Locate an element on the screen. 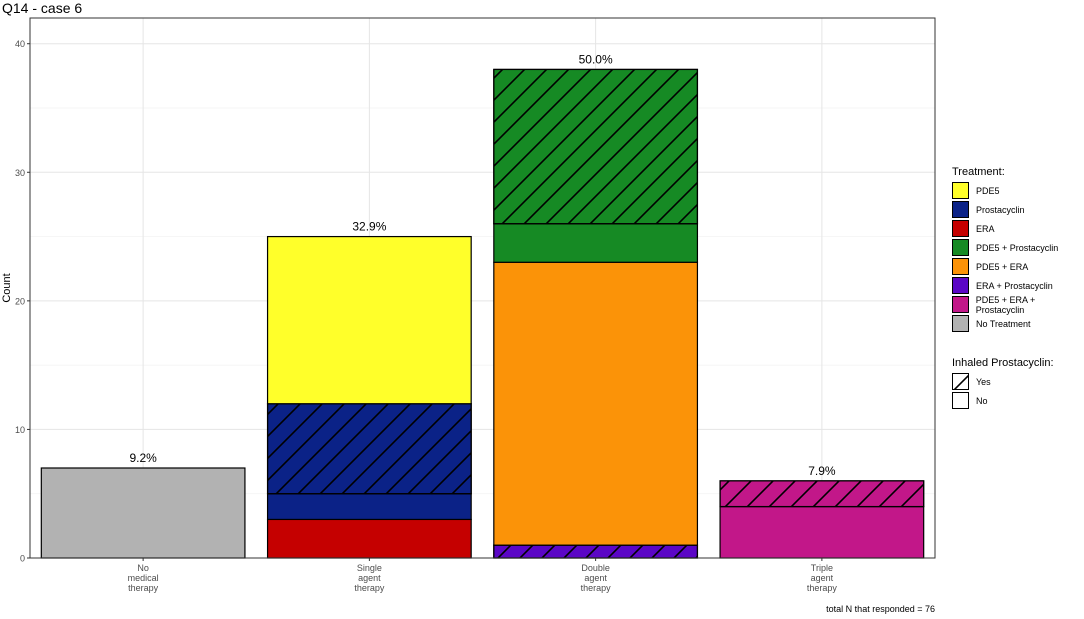 The width and height of the screenshot is (1084, 619). inhaled-legend-title: Inhaled Prostacyclin: is located at coordinates (1003, 363).